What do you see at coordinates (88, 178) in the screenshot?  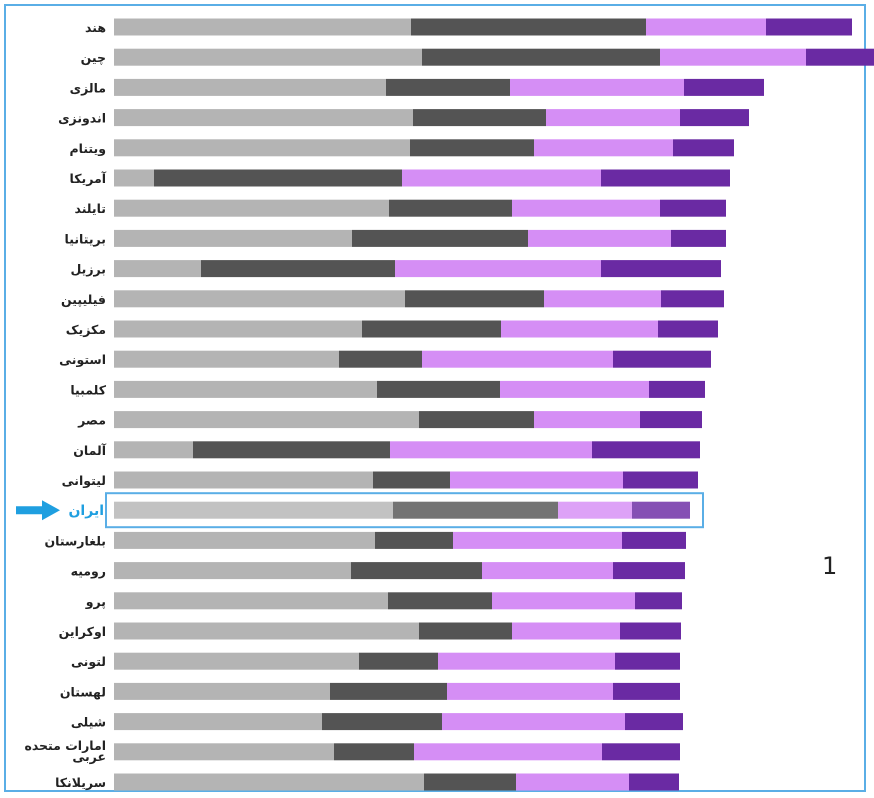 I see `category-label: آمریکا` at bounding box center [88, 178].